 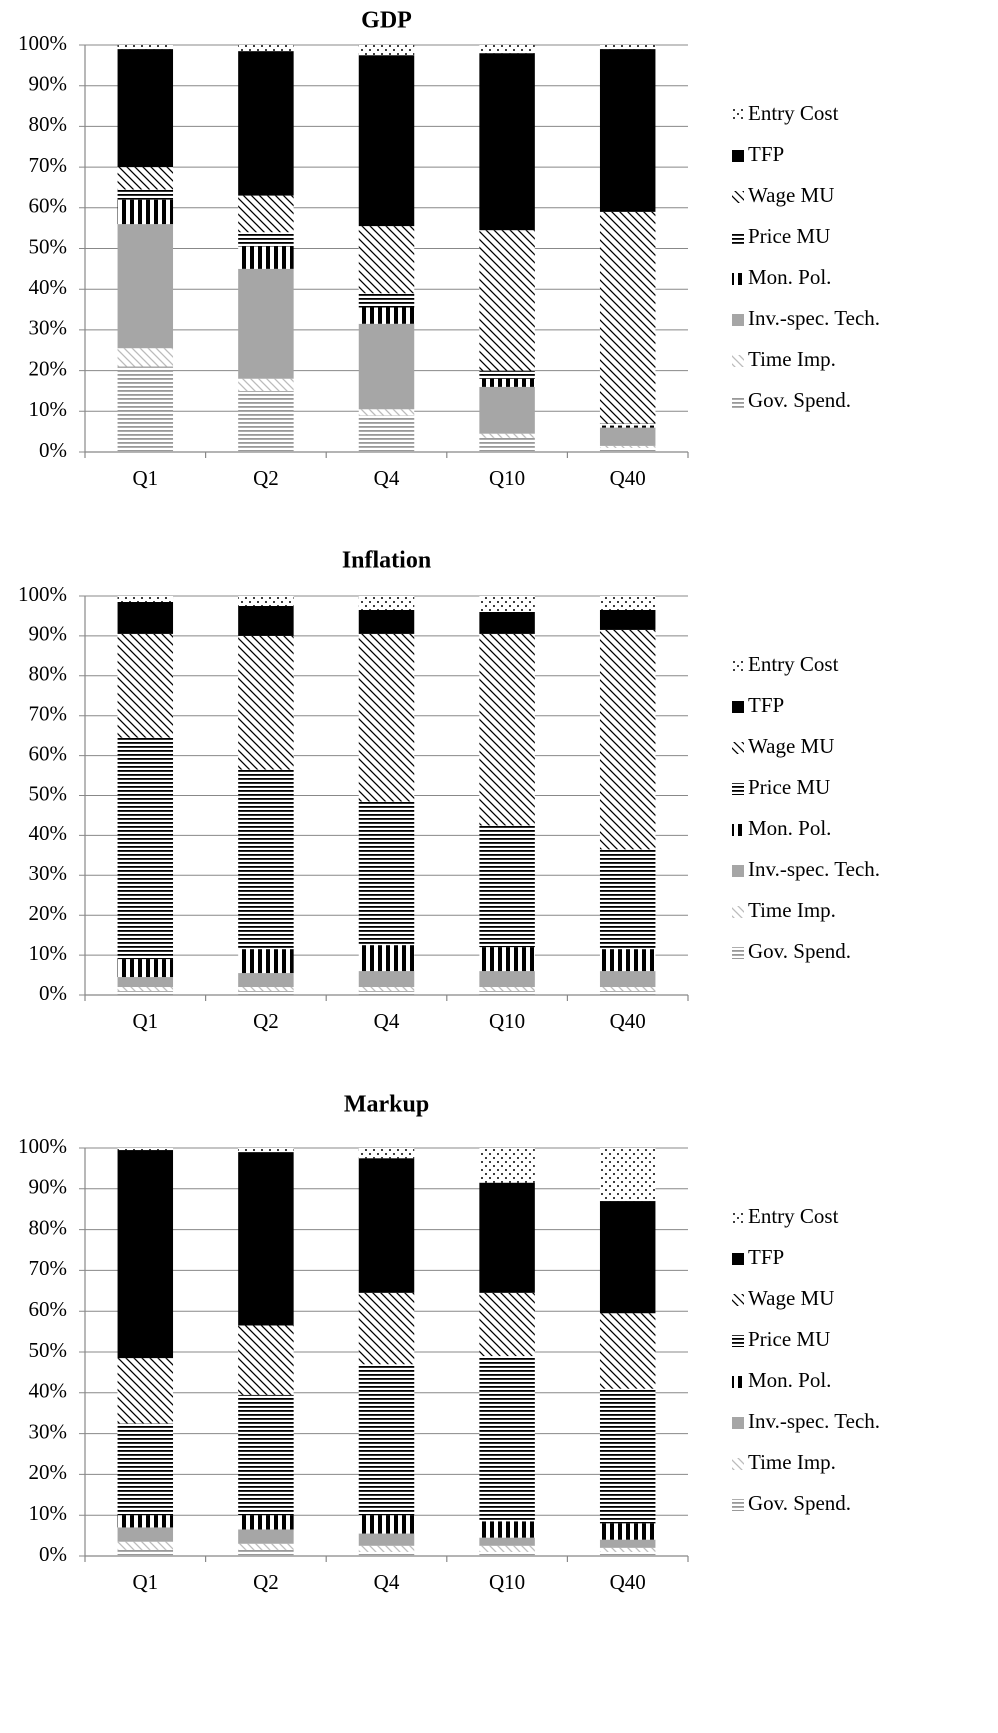 What do you see at coordinates (48, 246) in the screenshot?
I see `y-tick-label: 50%` at bounding box center [48, 246].